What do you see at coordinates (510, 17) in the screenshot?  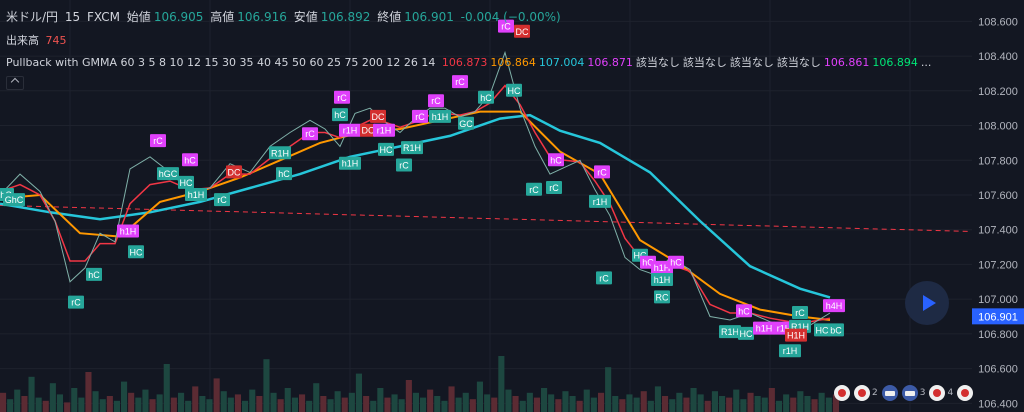 I see `change-value: -0.004 (−0.00%)` at bounding box center [510, 17].